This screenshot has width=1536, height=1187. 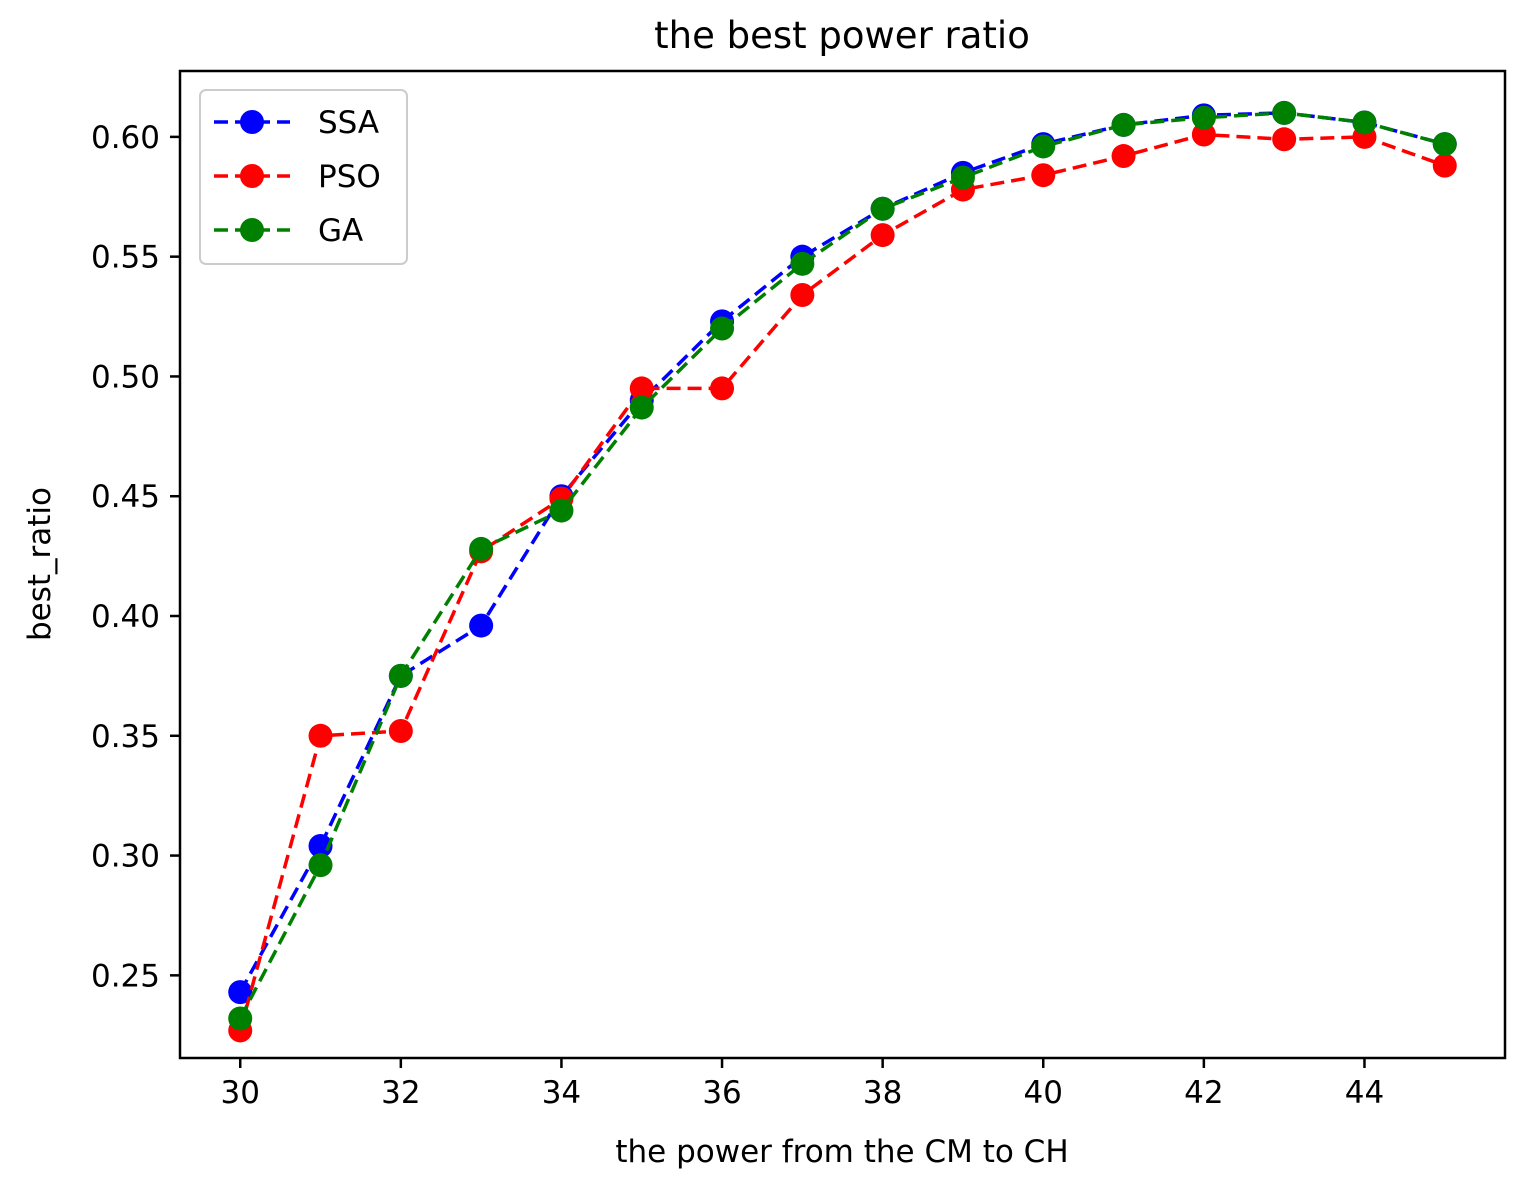 I want to click on y-tick-label: 0.60, so click(x=125, y=138).